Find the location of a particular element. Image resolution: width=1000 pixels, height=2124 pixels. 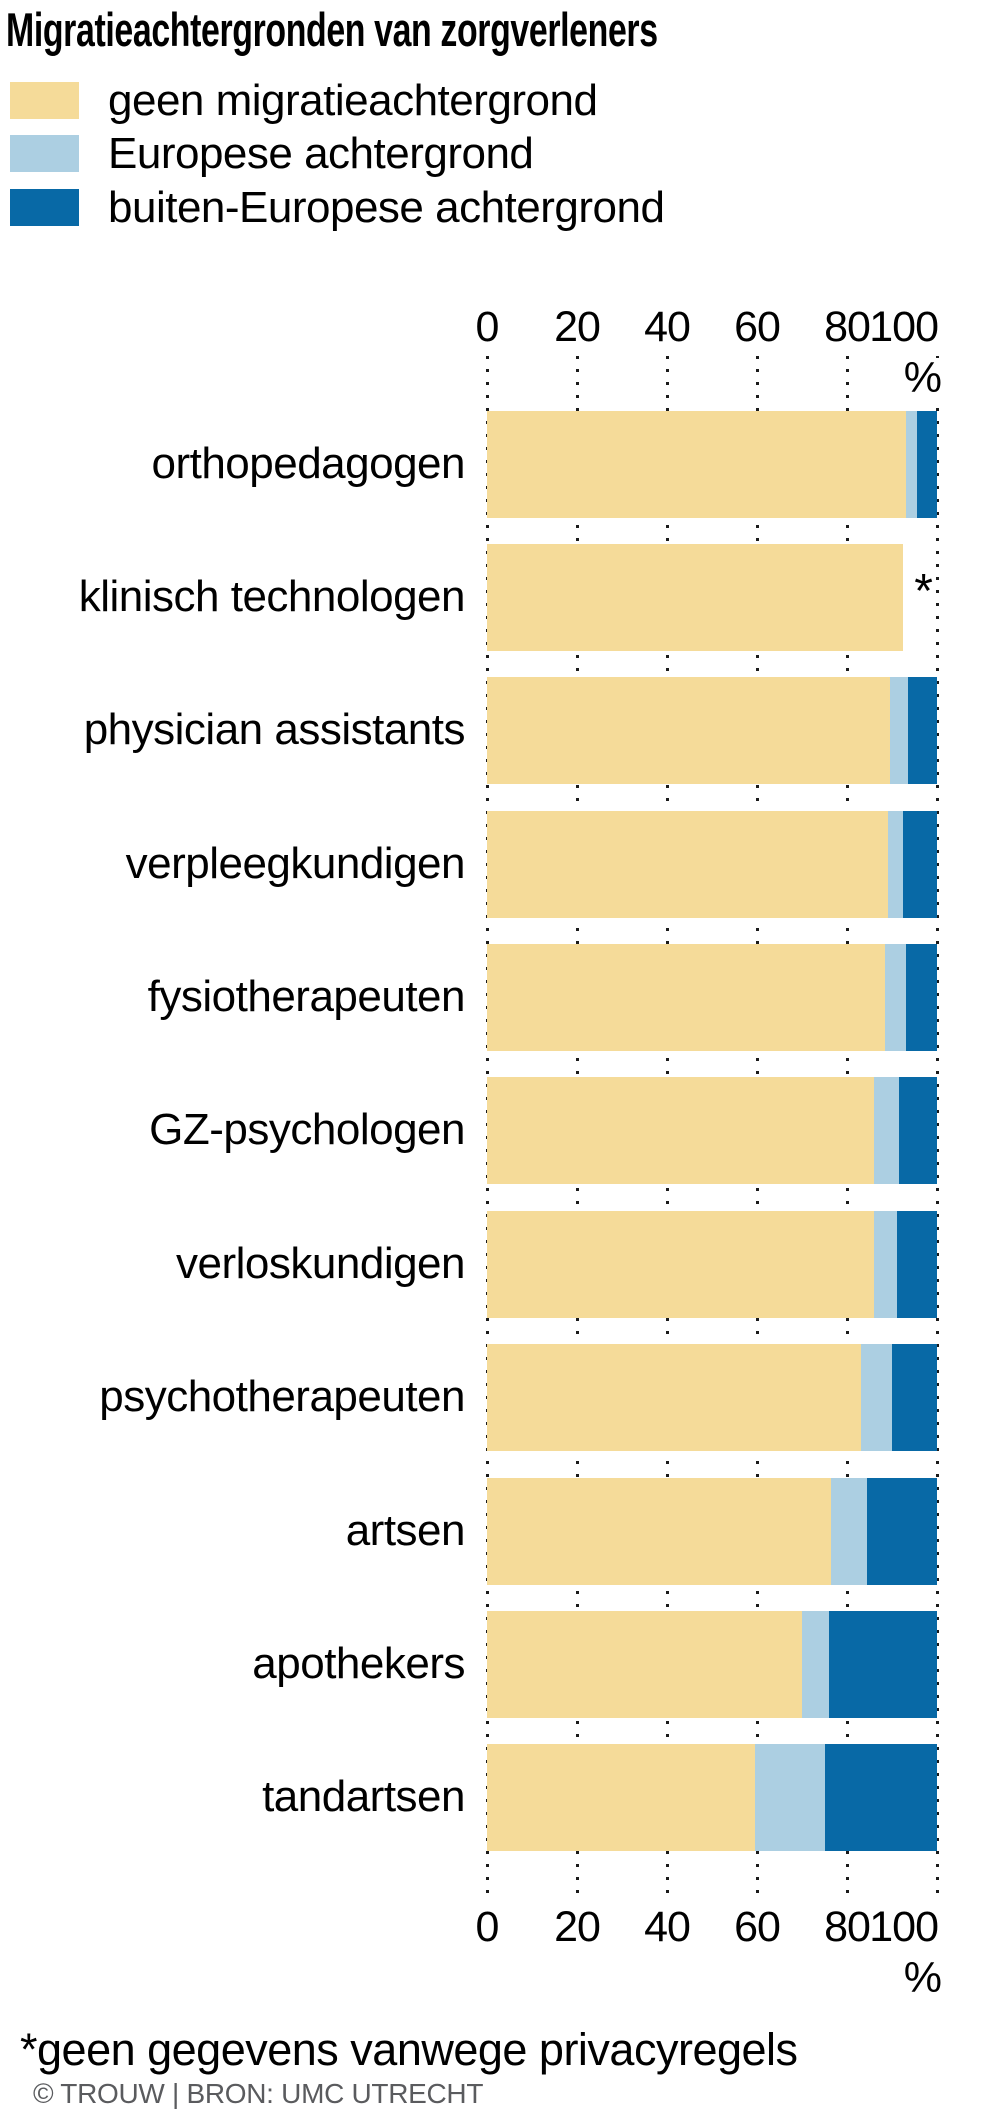

legend-item-europees: Europese achtergrond is located at coordinates (272, 153).